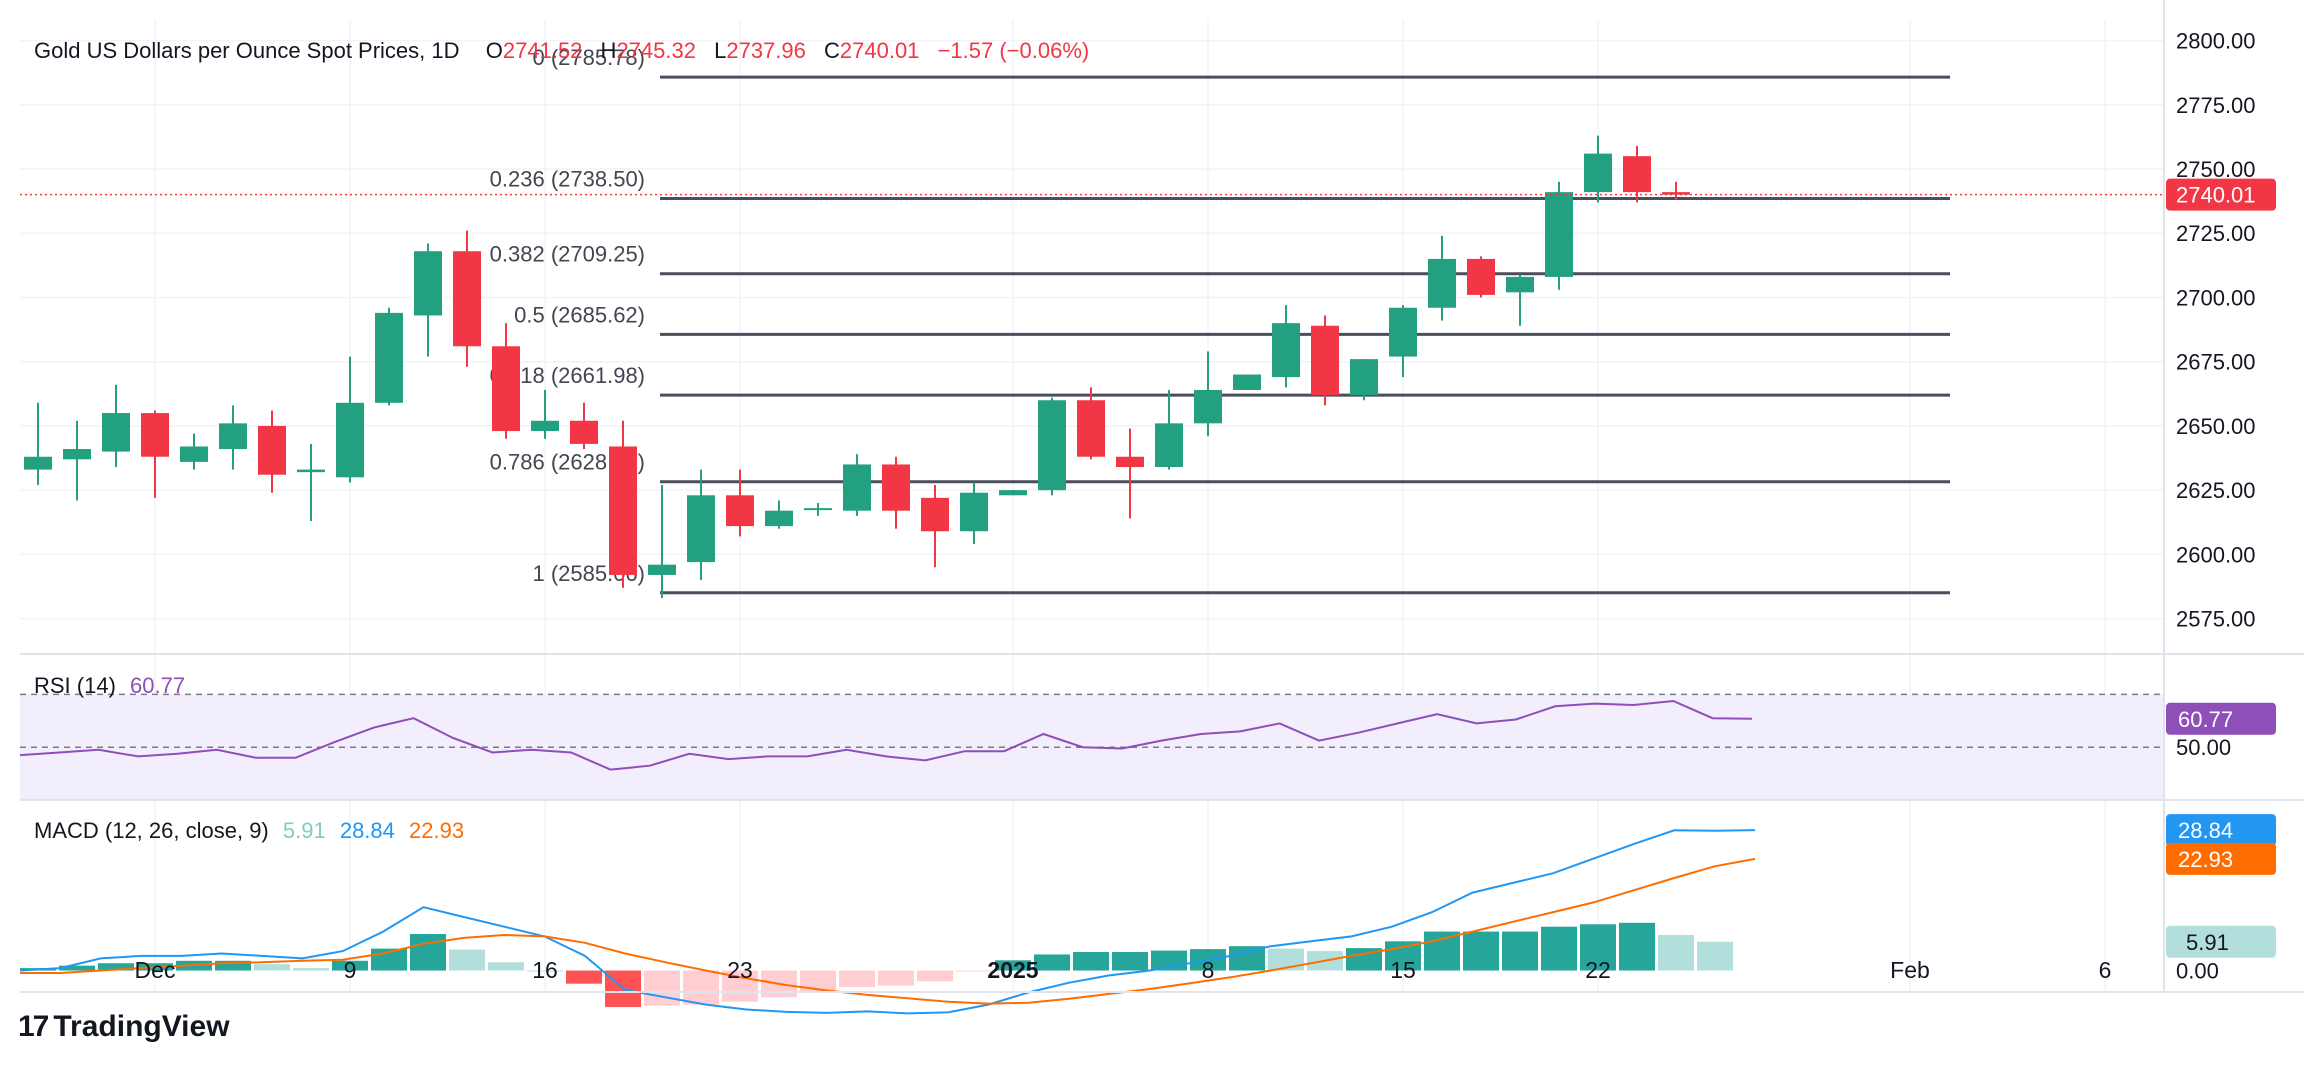 Image resolution: width=2304 pixels, height=1066 pixels. Describe the element at coordinates (124, 1026) in the screenshot. I see `tradingview-logo: 17 TradingView` at that location.